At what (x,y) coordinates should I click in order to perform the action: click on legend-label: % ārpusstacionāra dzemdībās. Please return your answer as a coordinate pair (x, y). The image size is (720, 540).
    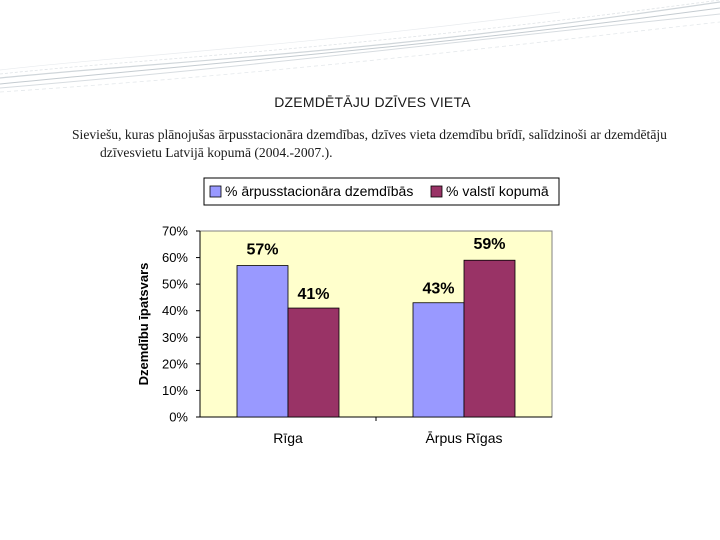
    Looking at the image, I should click on (319, 191).